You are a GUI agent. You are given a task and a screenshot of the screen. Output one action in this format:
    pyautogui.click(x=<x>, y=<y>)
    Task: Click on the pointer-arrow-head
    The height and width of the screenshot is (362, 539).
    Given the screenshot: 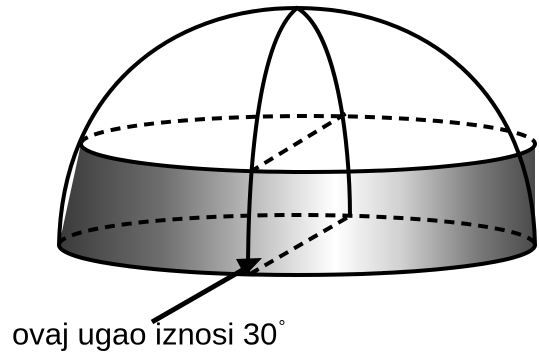 What is the action you would take?
    pyautogui.click(x=249, y=267)
    